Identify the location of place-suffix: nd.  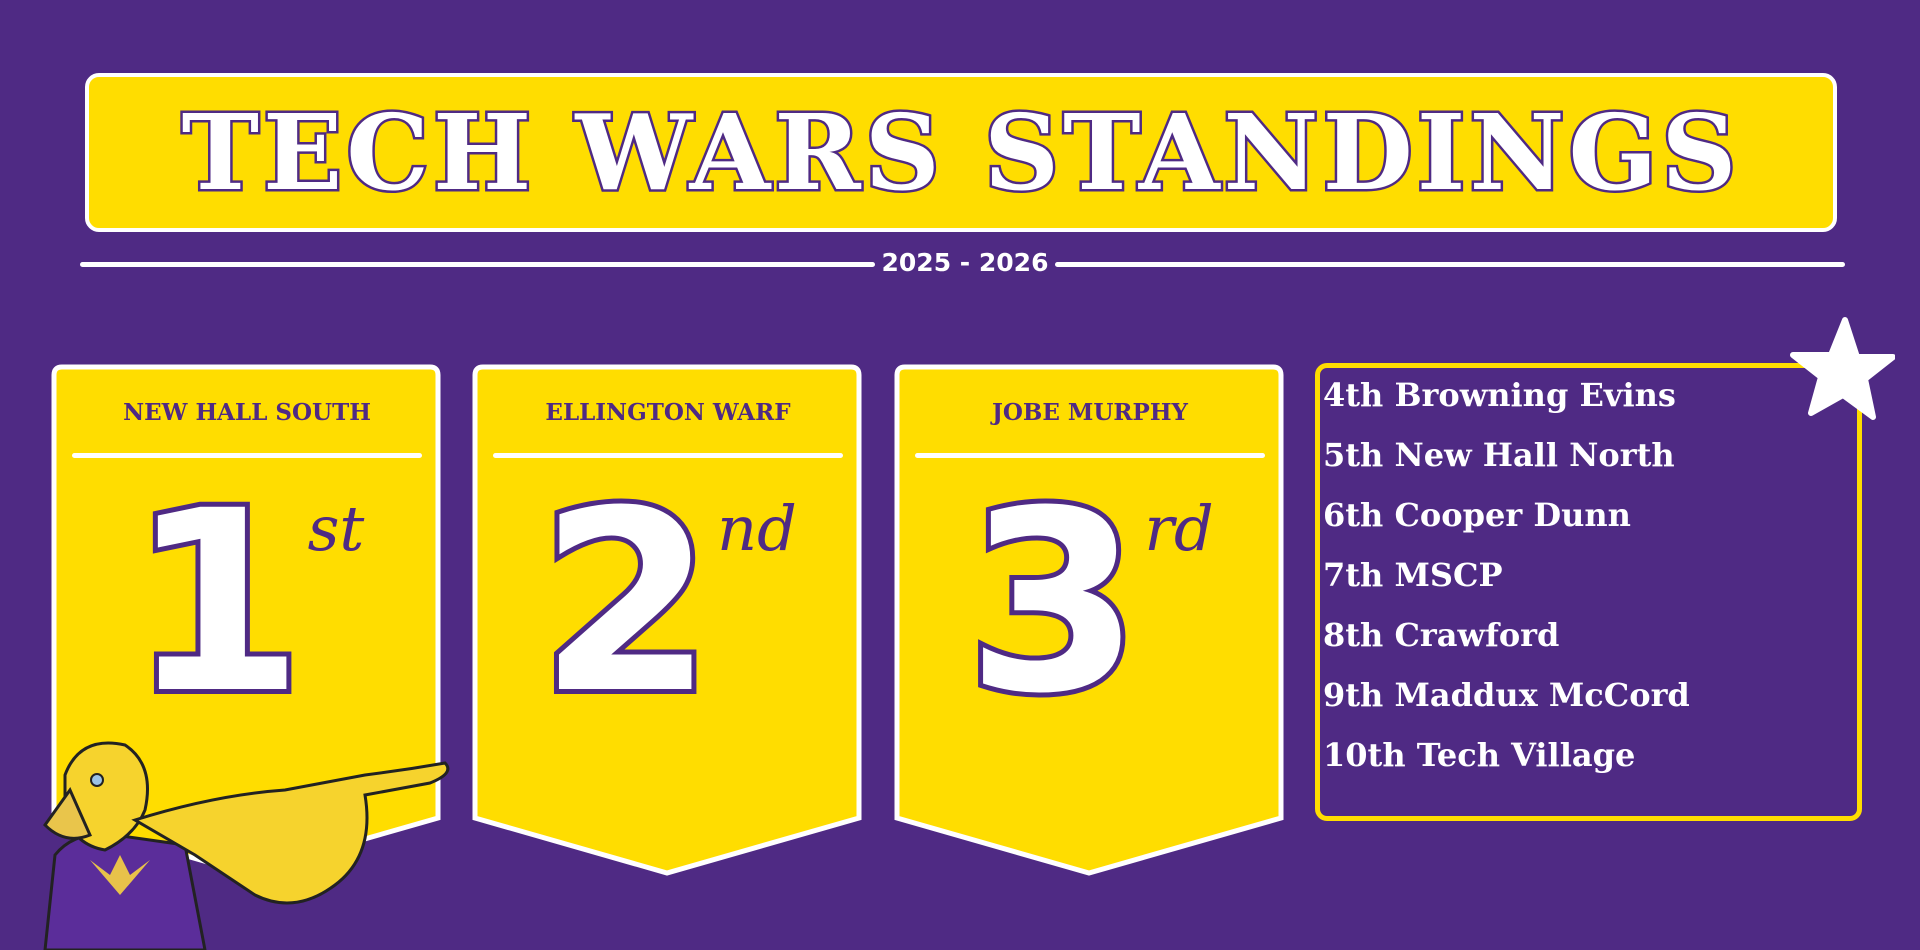
(757, 528).